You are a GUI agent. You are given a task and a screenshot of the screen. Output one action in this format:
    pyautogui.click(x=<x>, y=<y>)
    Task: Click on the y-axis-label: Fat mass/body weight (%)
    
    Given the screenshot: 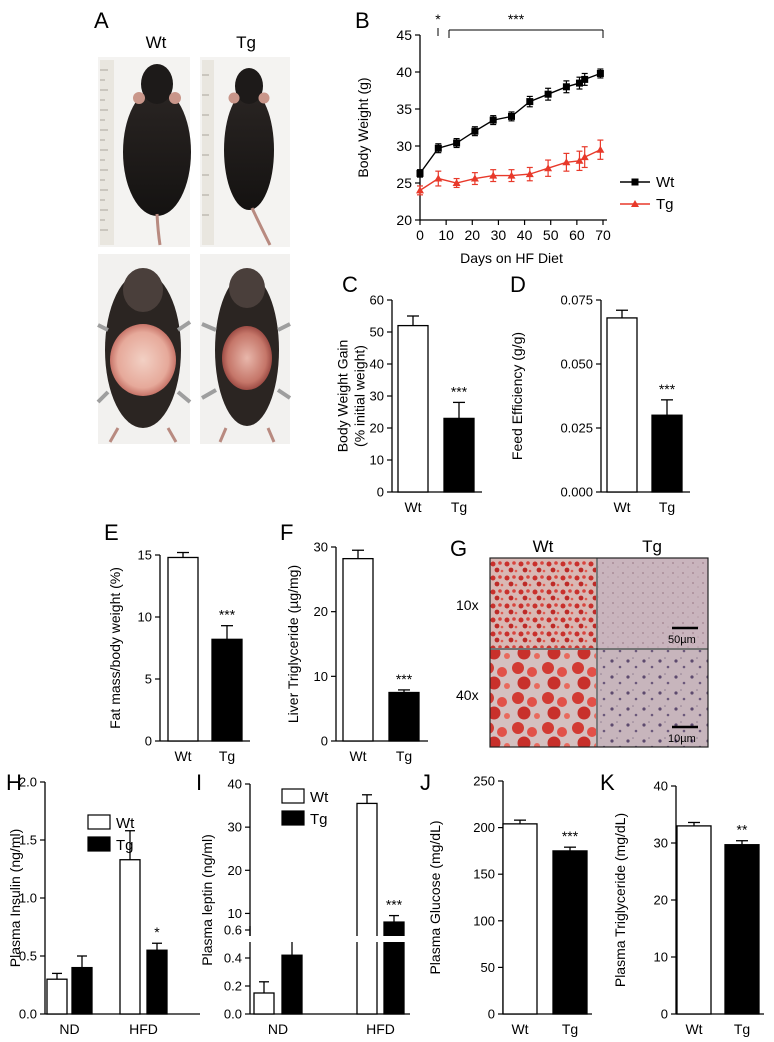 What is the action you would take?
    pyautogui.click(x=115, y=648)
    